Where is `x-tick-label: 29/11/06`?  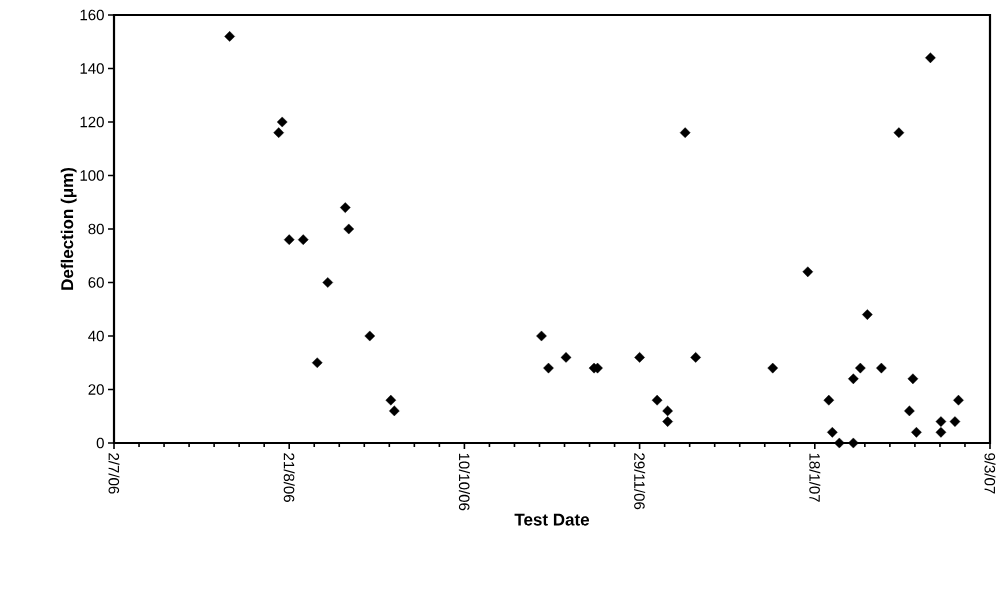 x-tick-label: 29/11/06 is located at coordinates (640, 481).